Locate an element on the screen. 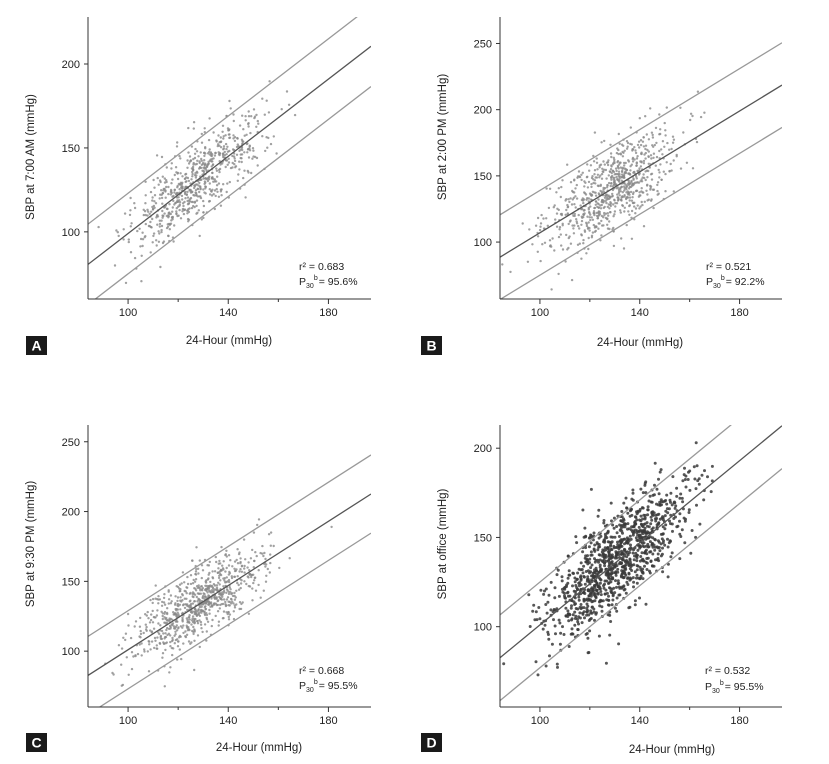 This screenshot has height=764, width=829. panel-b-regression-line is located at coordinates (641, 171).